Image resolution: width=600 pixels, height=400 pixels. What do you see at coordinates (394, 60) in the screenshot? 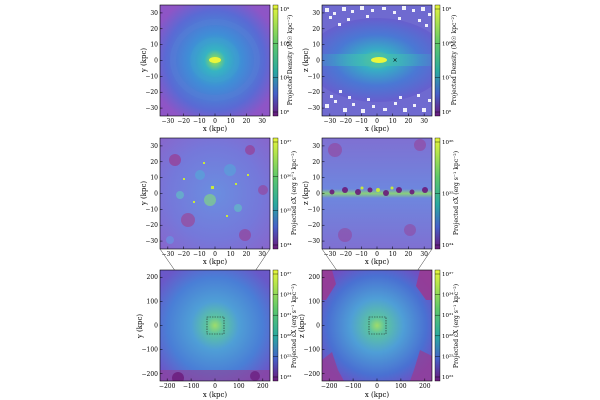
I see `center-marker: ×` at bounding box center [394, 60].